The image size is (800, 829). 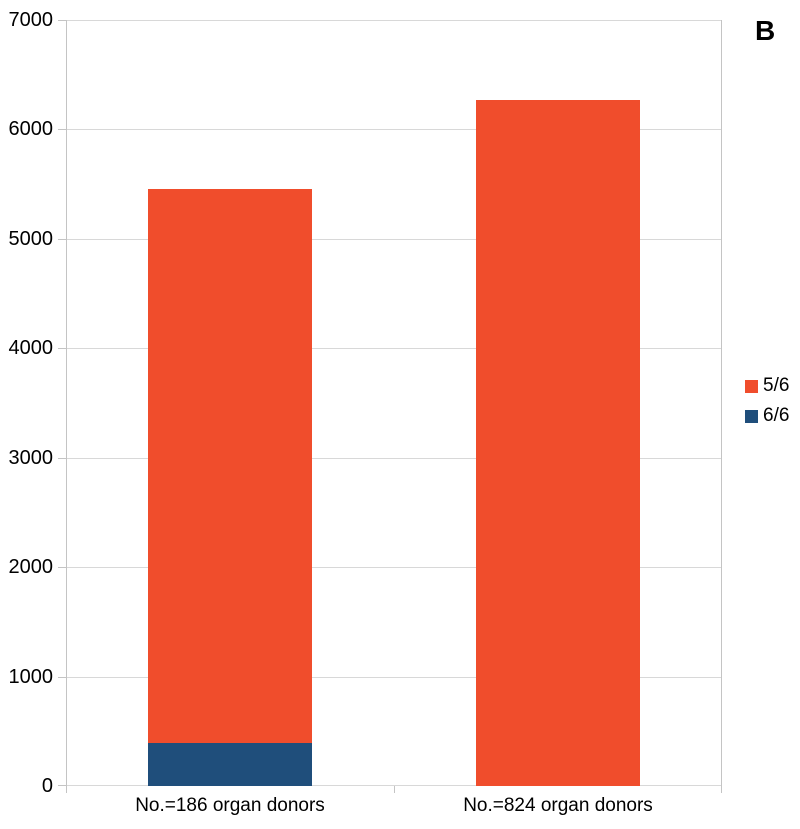 What do you see at coordinates (230, 764) in the screenshot?
I see `bar-segment-6-6-cat1` at bounding box center [230, 764].